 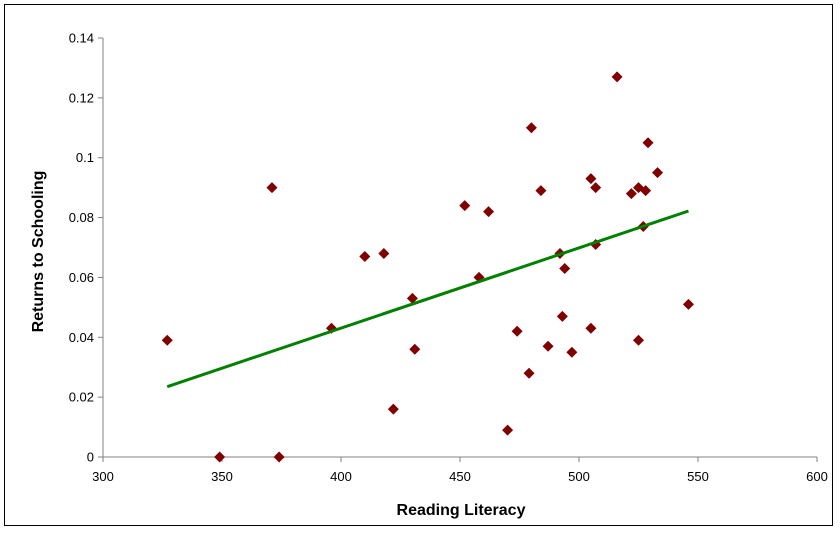 I want to click on x-tick-label: 600, so click(x=817, y=476).